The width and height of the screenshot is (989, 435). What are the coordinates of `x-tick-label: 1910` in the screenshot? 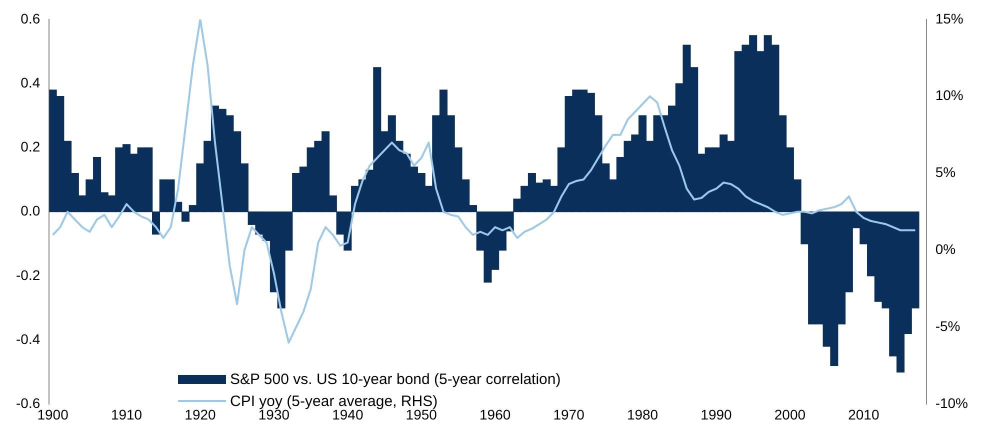 It's located at (126, 414).